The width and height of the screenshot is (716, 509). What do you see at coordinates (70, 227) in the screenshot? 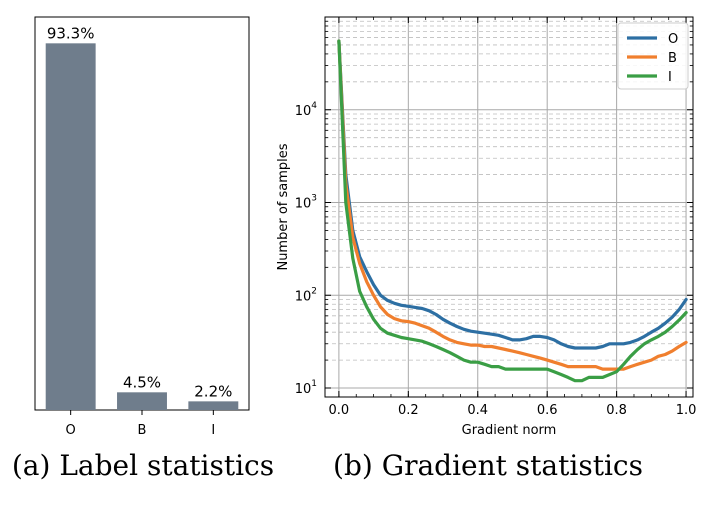
I see `bar-O` at bounding box center [70, 227].